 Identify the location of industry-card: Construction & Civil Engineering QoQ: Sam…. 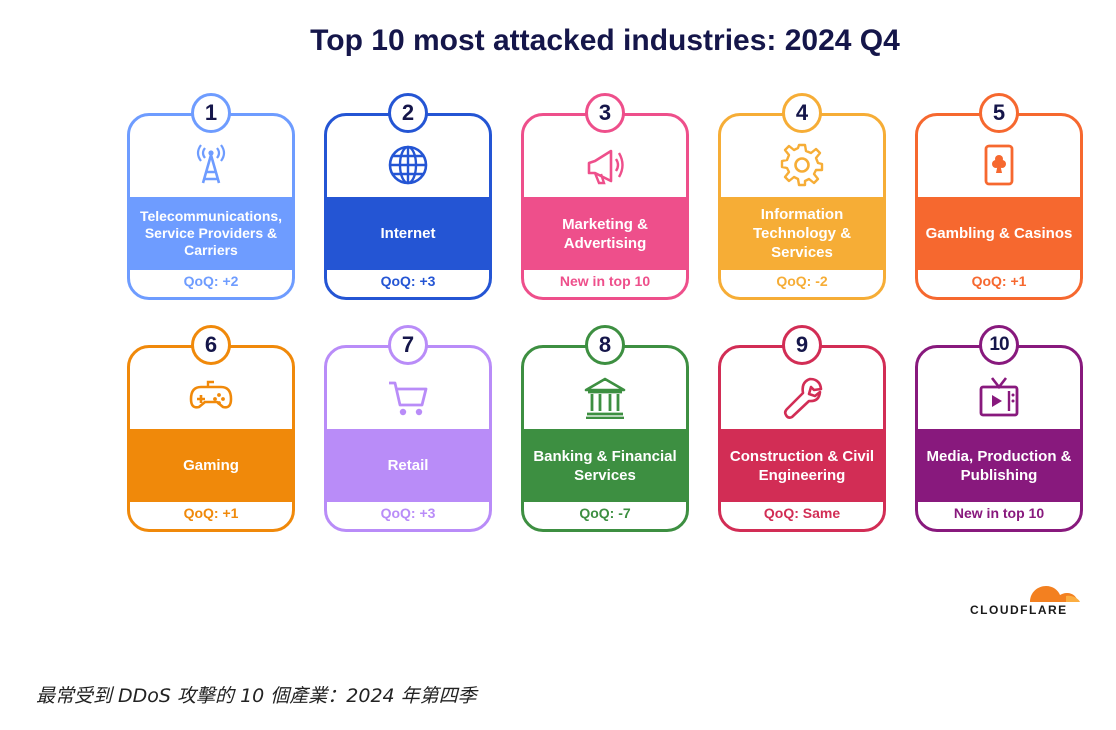
(802, 438).